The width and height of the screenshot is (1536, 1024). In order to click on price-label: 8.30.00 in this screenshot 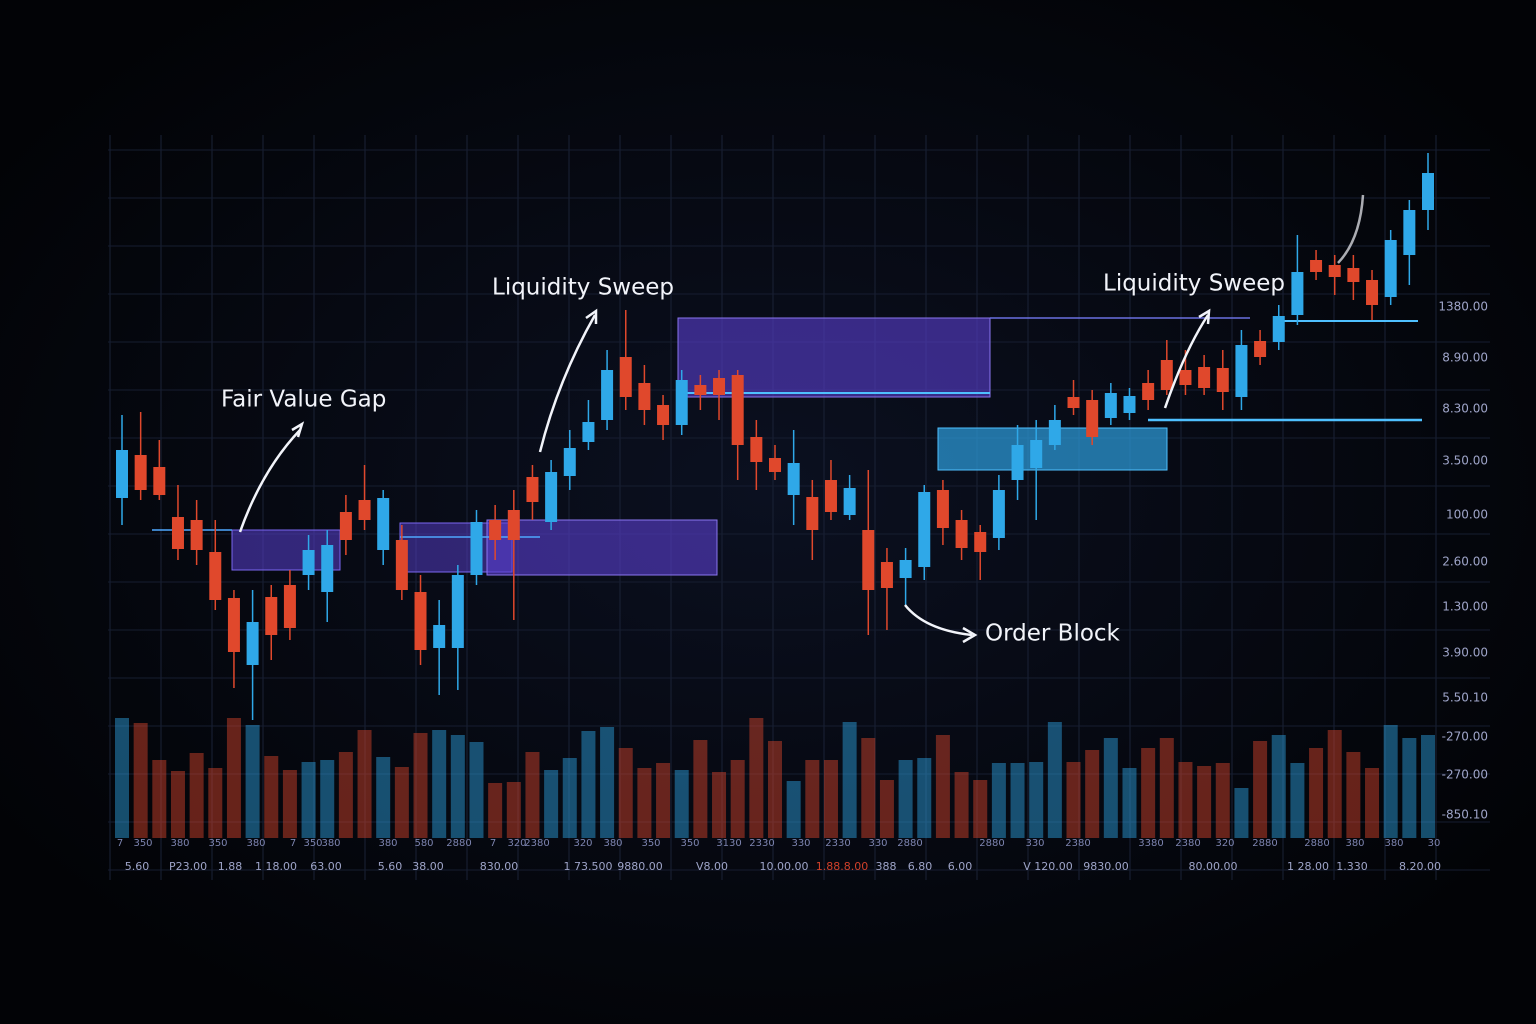, I will do `click(1465, 409)`.